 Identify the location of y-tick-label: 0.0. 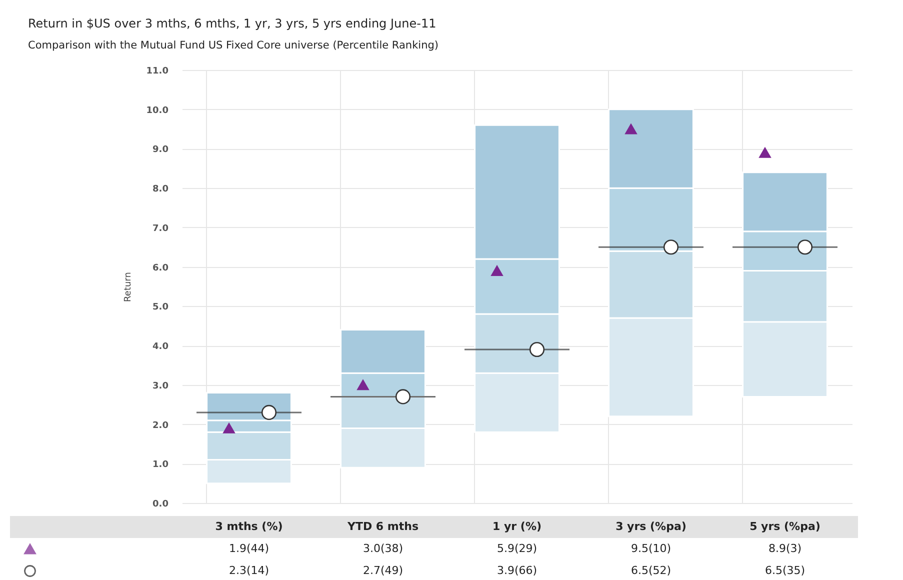
(160, 505).